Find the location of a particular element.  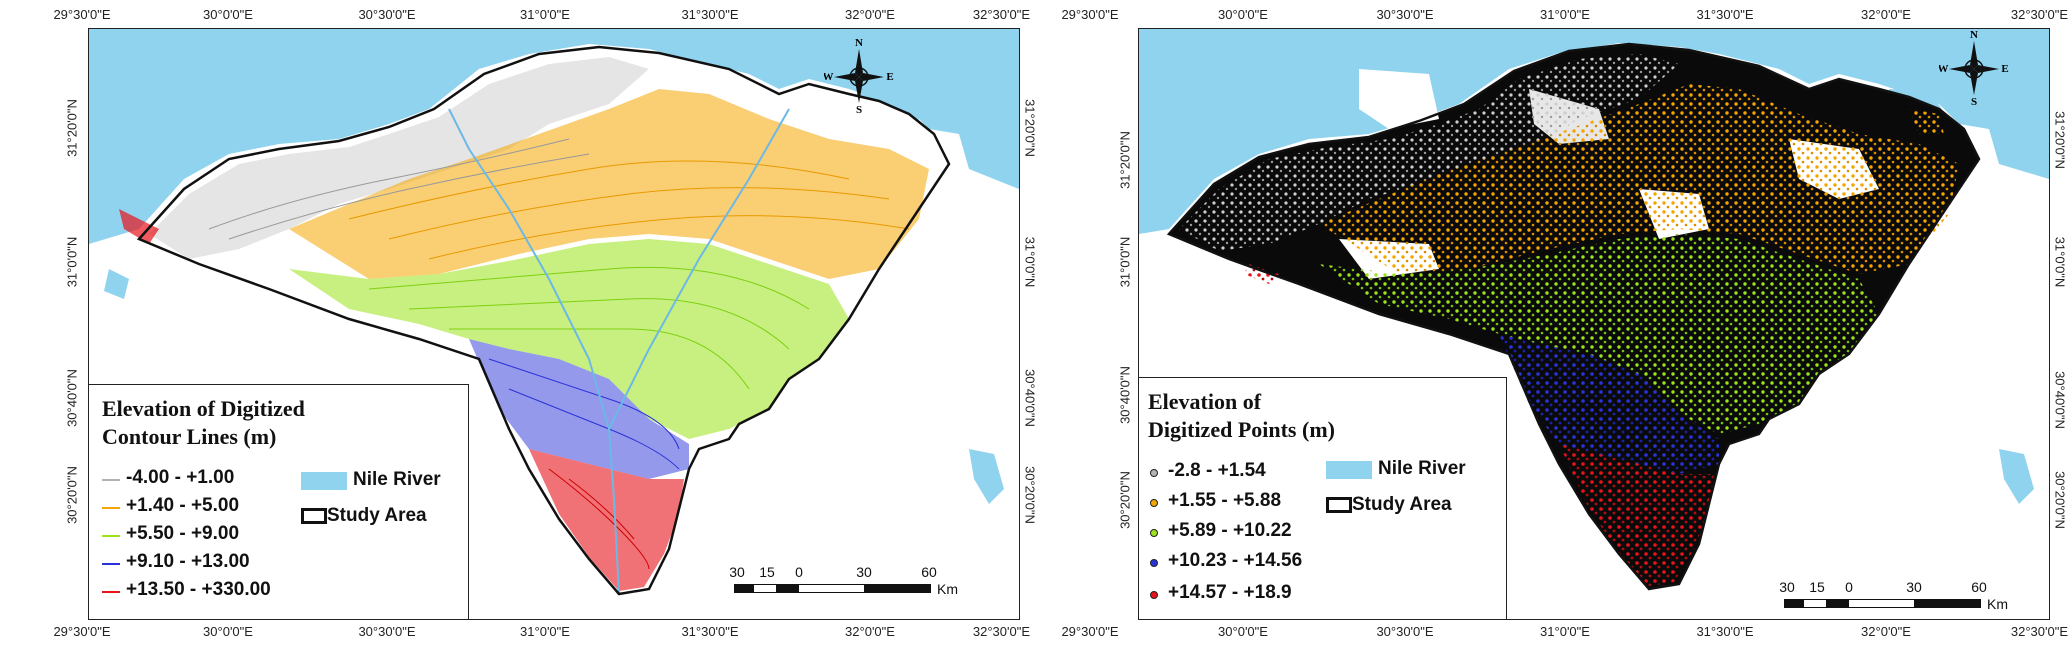

points-orange is located at coordinates (1639, 179).